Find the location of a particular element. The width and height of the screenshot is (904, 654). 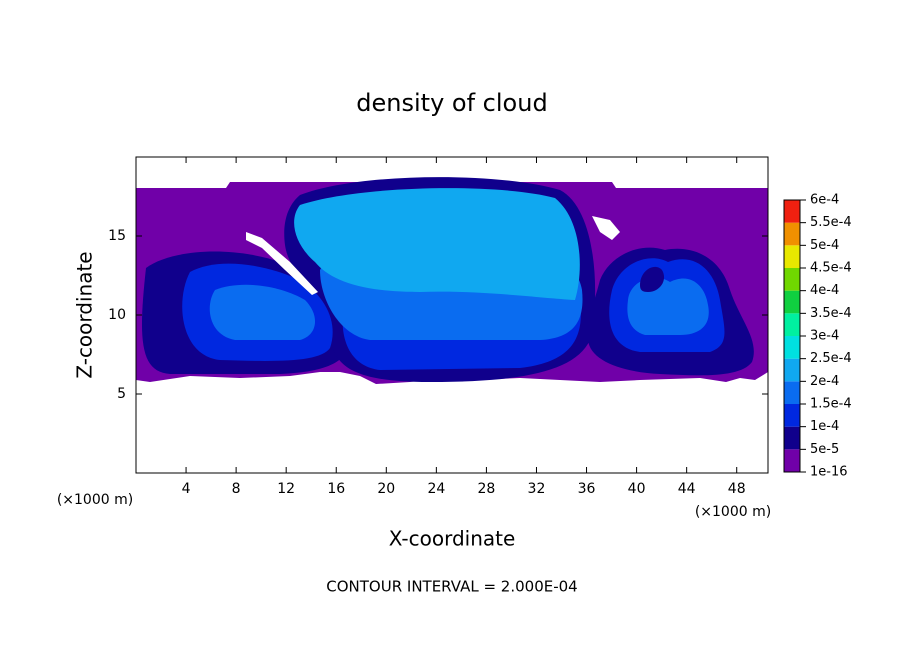

y-tick-label: 15 is located at coordinates (117, 236).